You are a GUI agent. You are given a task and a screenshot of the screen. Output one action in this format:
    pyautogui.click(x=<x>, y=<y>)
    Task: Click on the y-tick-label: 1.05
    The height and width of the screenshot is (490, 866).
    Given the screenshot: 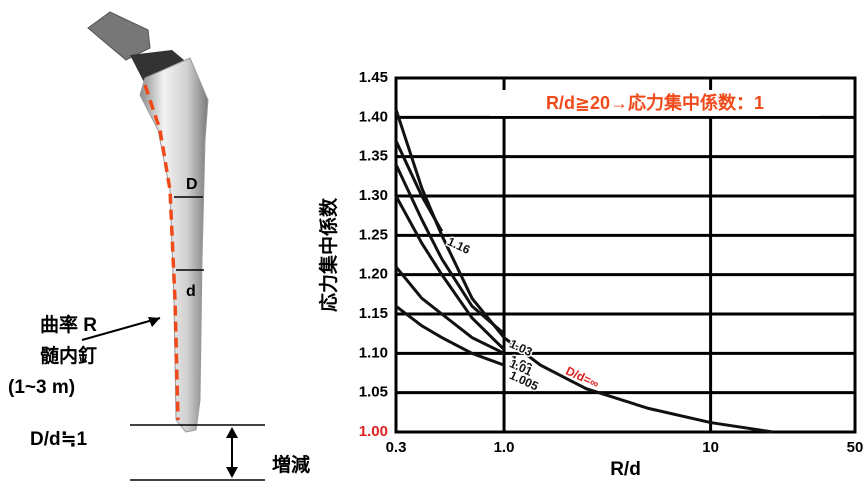 What is the action you would take?
    pyautogui.click(x=373, y=392)
    